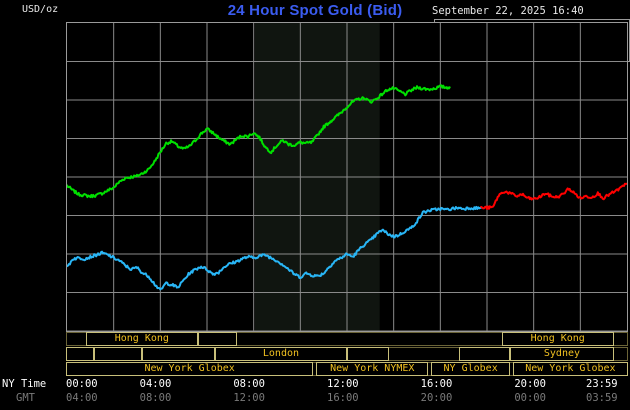 The height and width of the screenshot is (410, 630). I want to click on x-tick-ny-20-00: 20:00, so click(530, 384).